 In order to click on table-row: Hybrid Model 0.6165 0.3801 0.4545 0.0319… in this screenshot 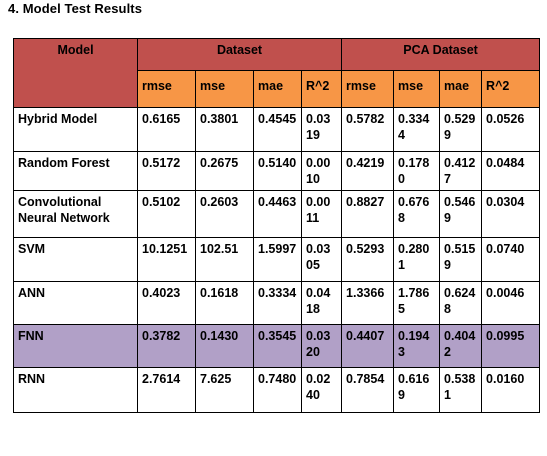, I will do `click(277, 129)`.